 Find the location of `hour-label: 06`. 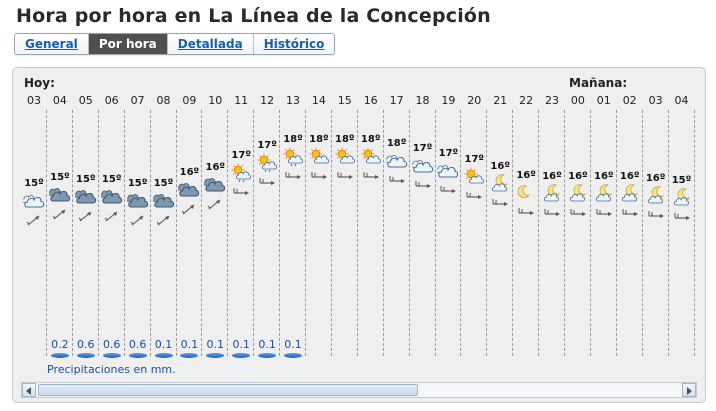

hour-label: 06 is located at coordinates (111, 100).